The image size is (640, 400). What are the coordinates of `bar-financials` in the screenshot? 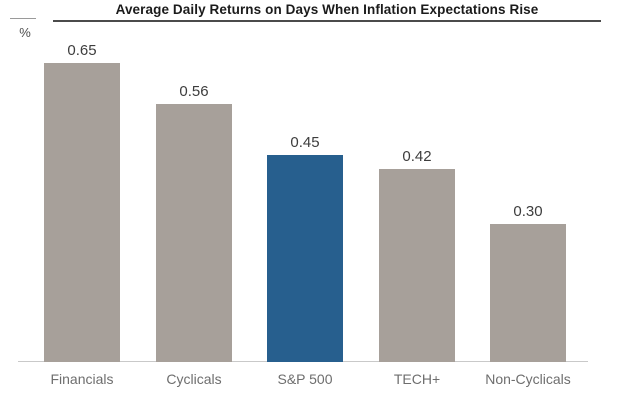 It's located at (82, 212).